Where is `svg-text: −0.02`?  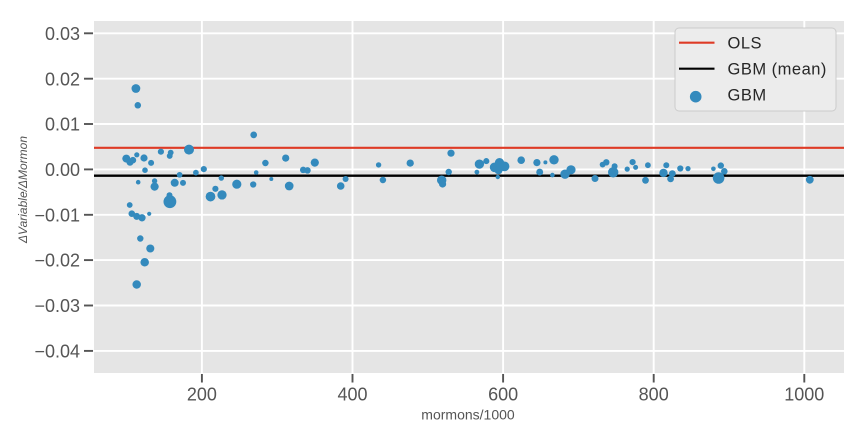 svg-text: −0.02 is located at coordinates (57, 261).